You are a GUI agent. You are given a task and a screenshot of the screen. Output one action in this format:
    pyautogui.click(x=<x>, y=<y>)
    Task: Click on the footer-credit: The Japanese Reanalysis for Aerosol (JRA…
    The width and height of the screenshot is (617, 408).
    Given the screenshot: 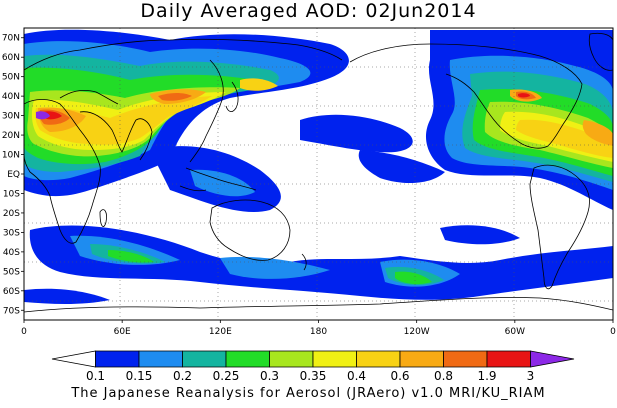 What is the action you would take?
    pyautogui.click(x=308, y=393)
    